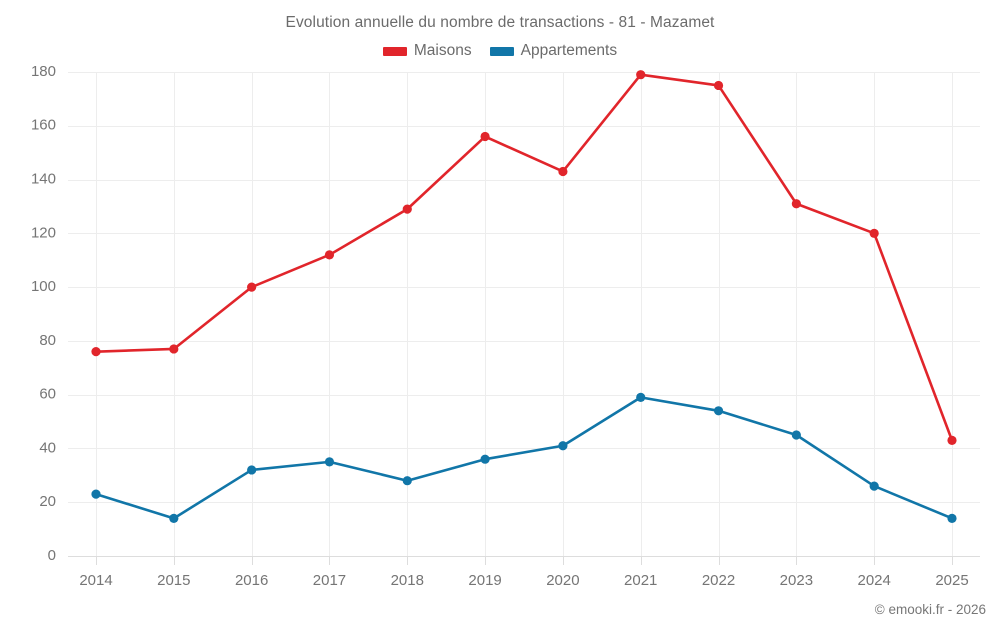 The image size is (1000, 625). What do you see at coordinates (47, 394) in the screenshot?
I see `y-axis-tick-label: 60` at bounding box center [47, 394].